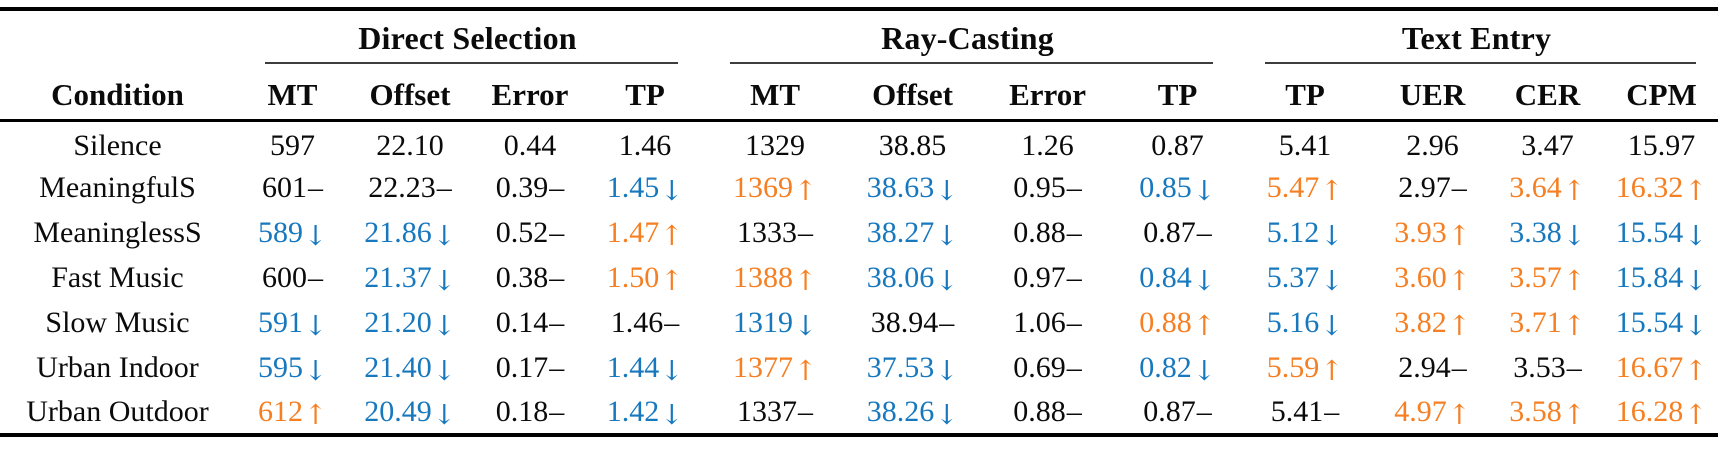 This screenshot has width=1718, height=460. What do you see at coordinates (522, 322) in the screenshot?
I see `value-text: 0.14` at bounding box center [522, 322].